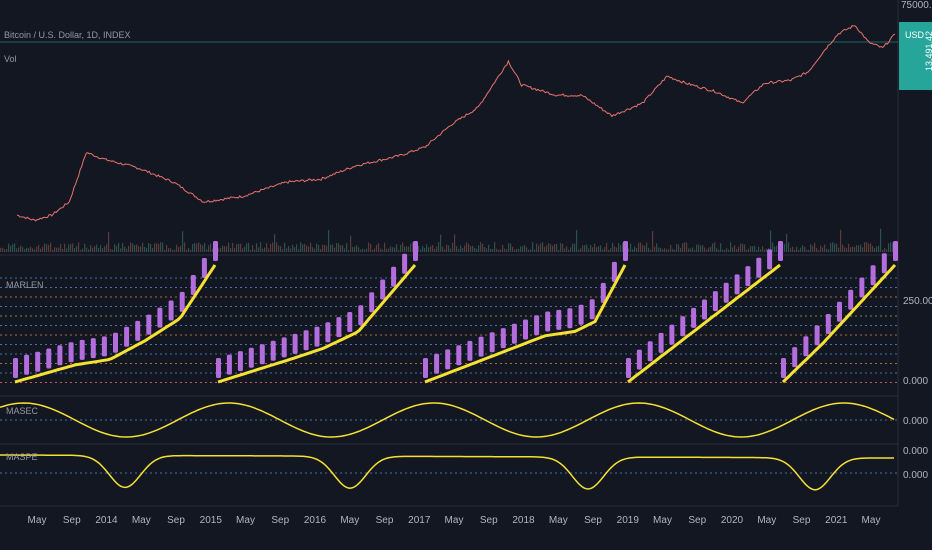  What do you see at coordinates (385, 520) in the screenshot?
I see `x-tick-label: Sep` at bounding box center [385, 520].